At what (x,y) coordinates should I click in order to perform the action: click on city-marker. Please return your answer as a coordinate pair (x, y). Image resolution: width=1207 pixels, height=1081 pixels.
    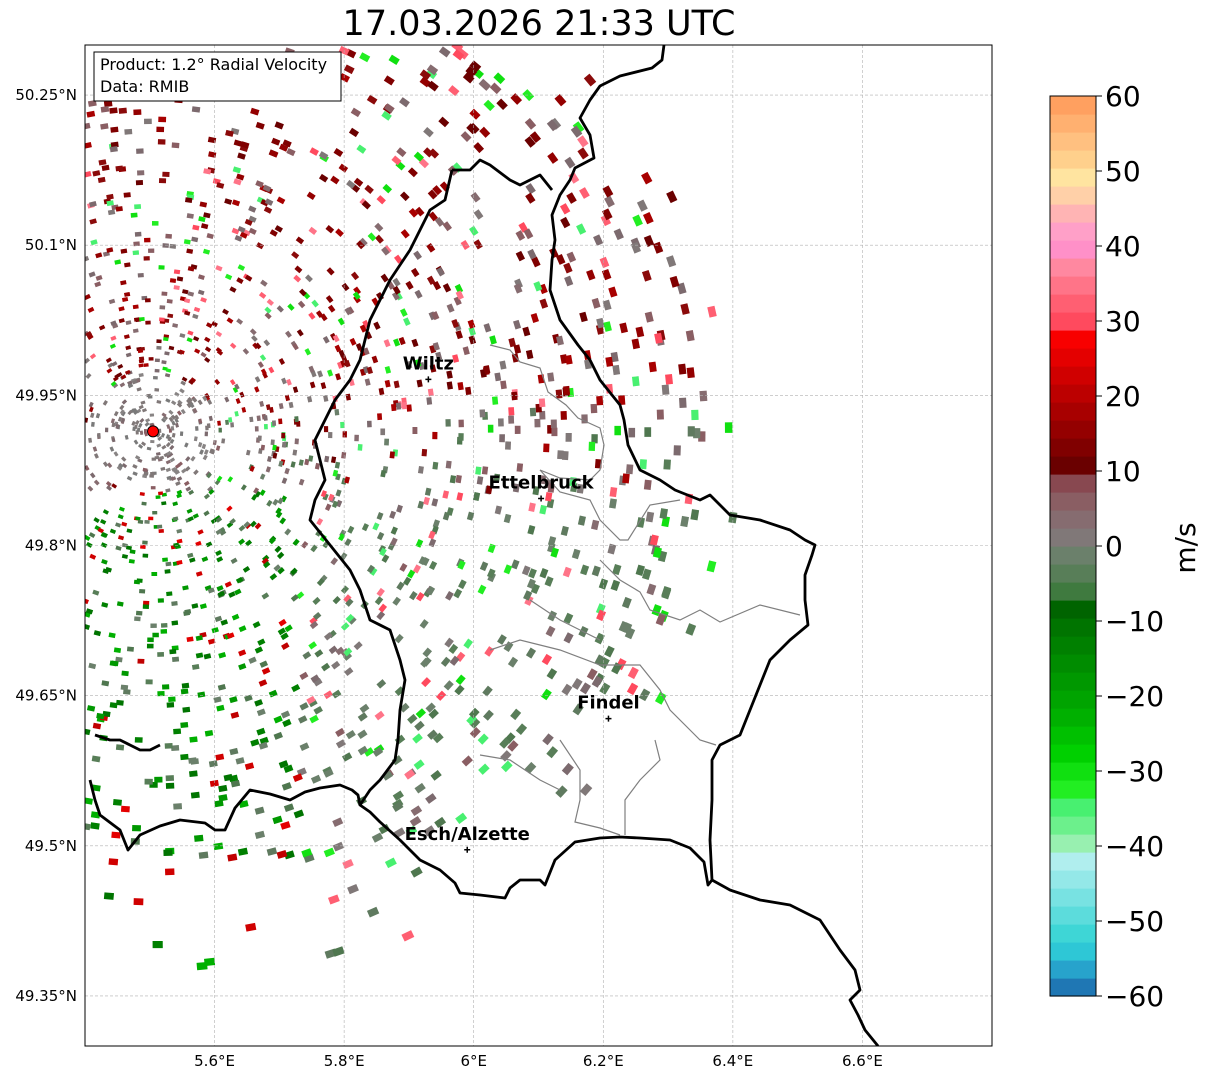
    Looking at the image, I should click on (428, 379).